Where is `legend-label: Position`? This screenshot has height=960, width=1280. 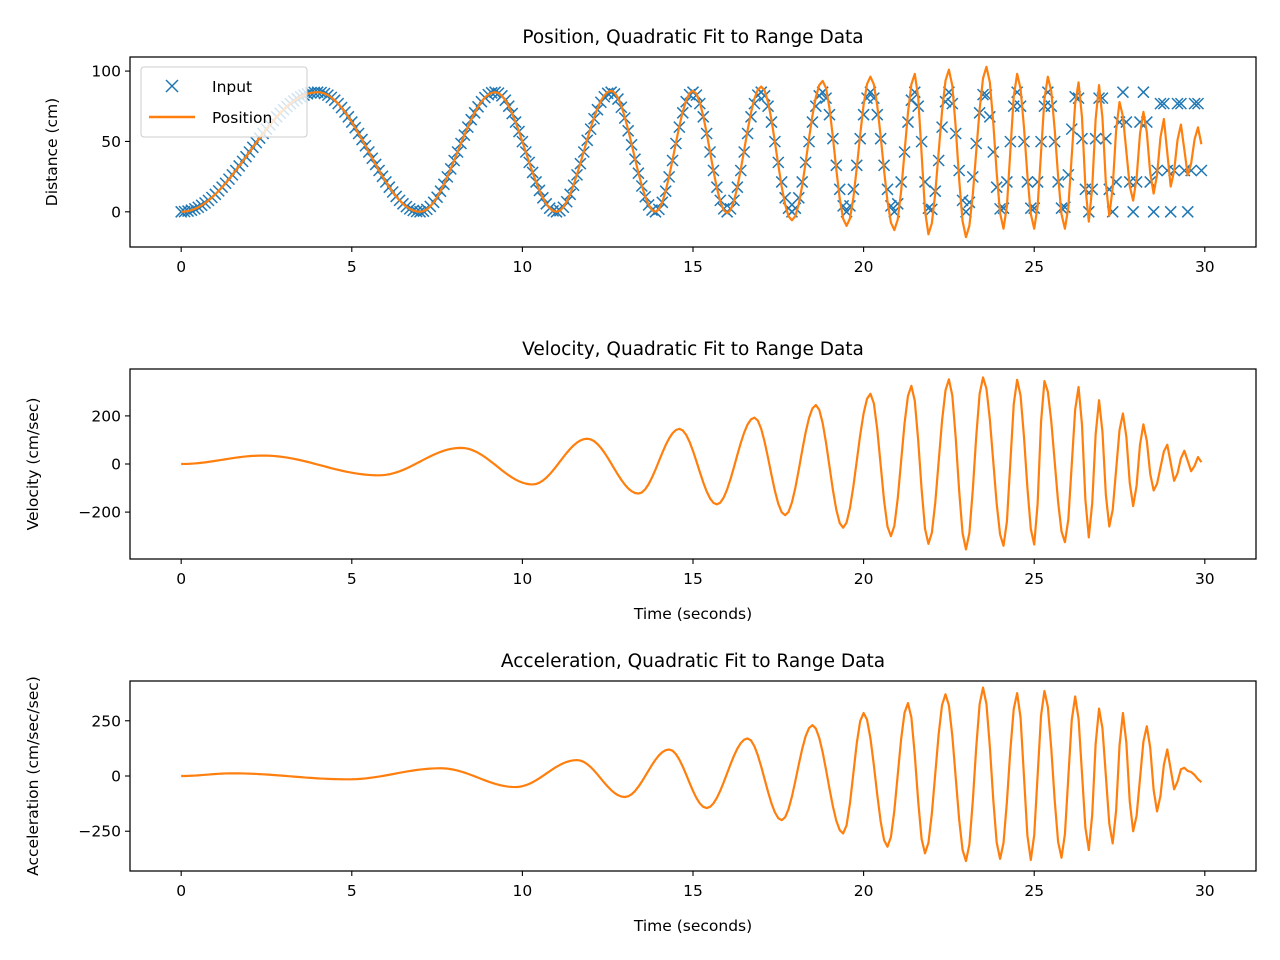
legend-label: Position is located at coordinates (242, 118).